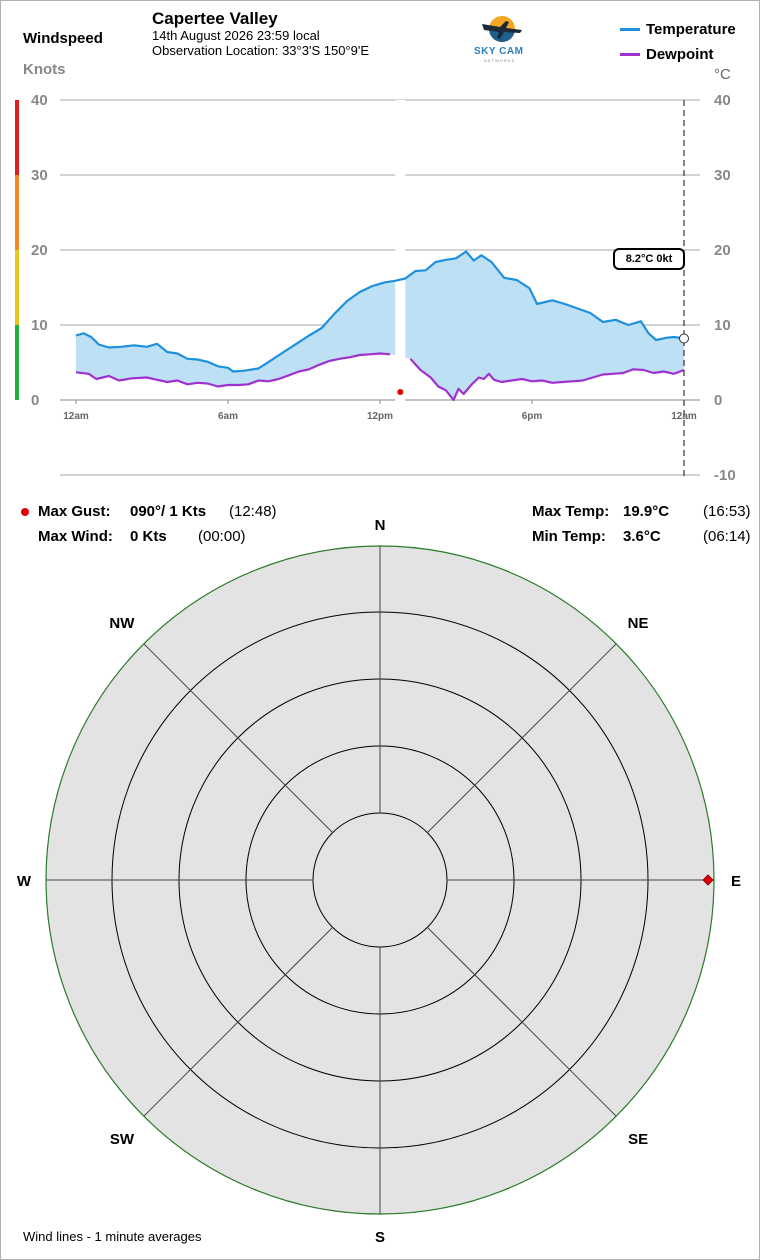 This screenshot has width=760, height=1260. I want to click on observation-location: Observation Location: 33°3'S 150°9'E, so click(261, 50).